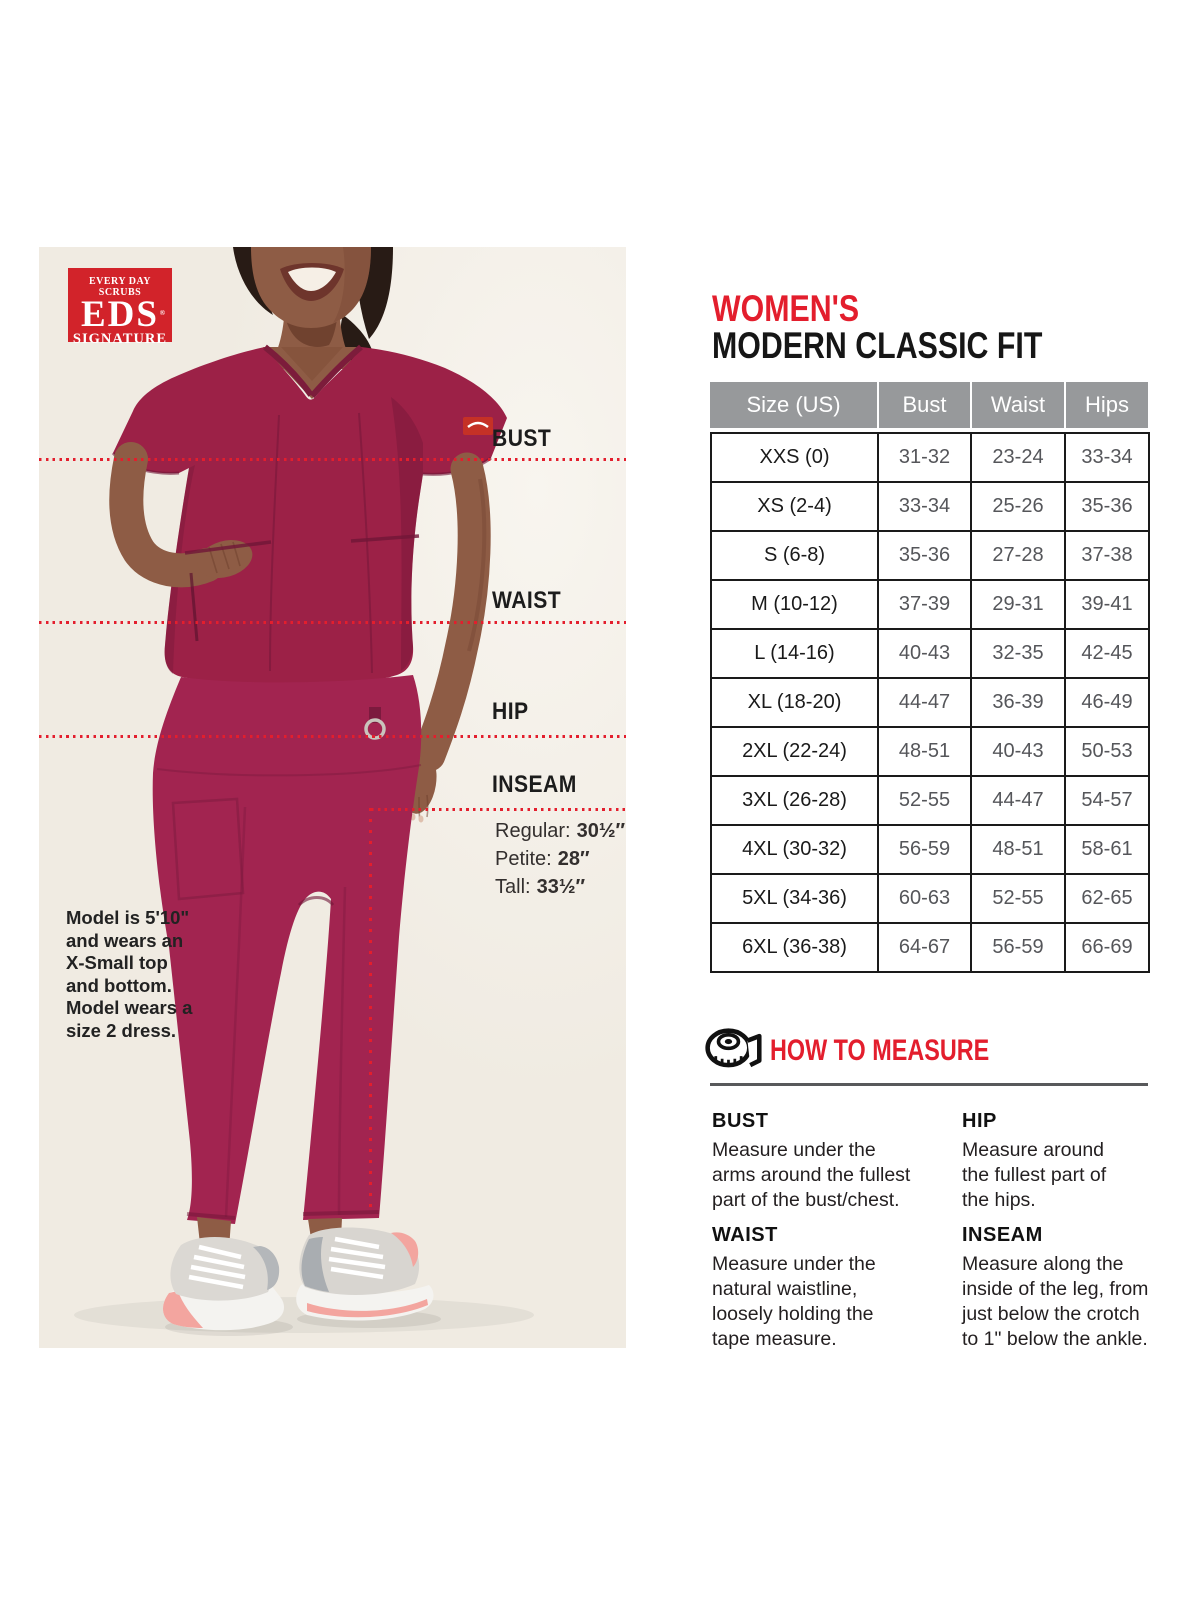 The image size is (1200, 1600). I want to click on left-sneaker, so click(221, 1268).